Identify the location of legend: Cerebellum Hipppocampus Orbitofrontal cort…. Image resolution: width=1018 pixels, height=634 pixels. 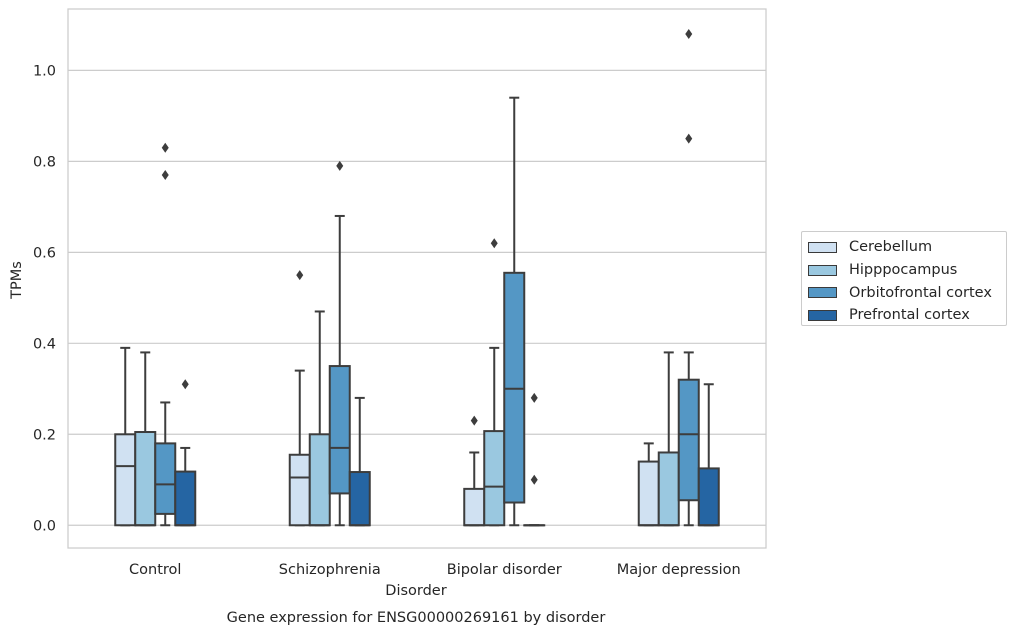
(904, 278).